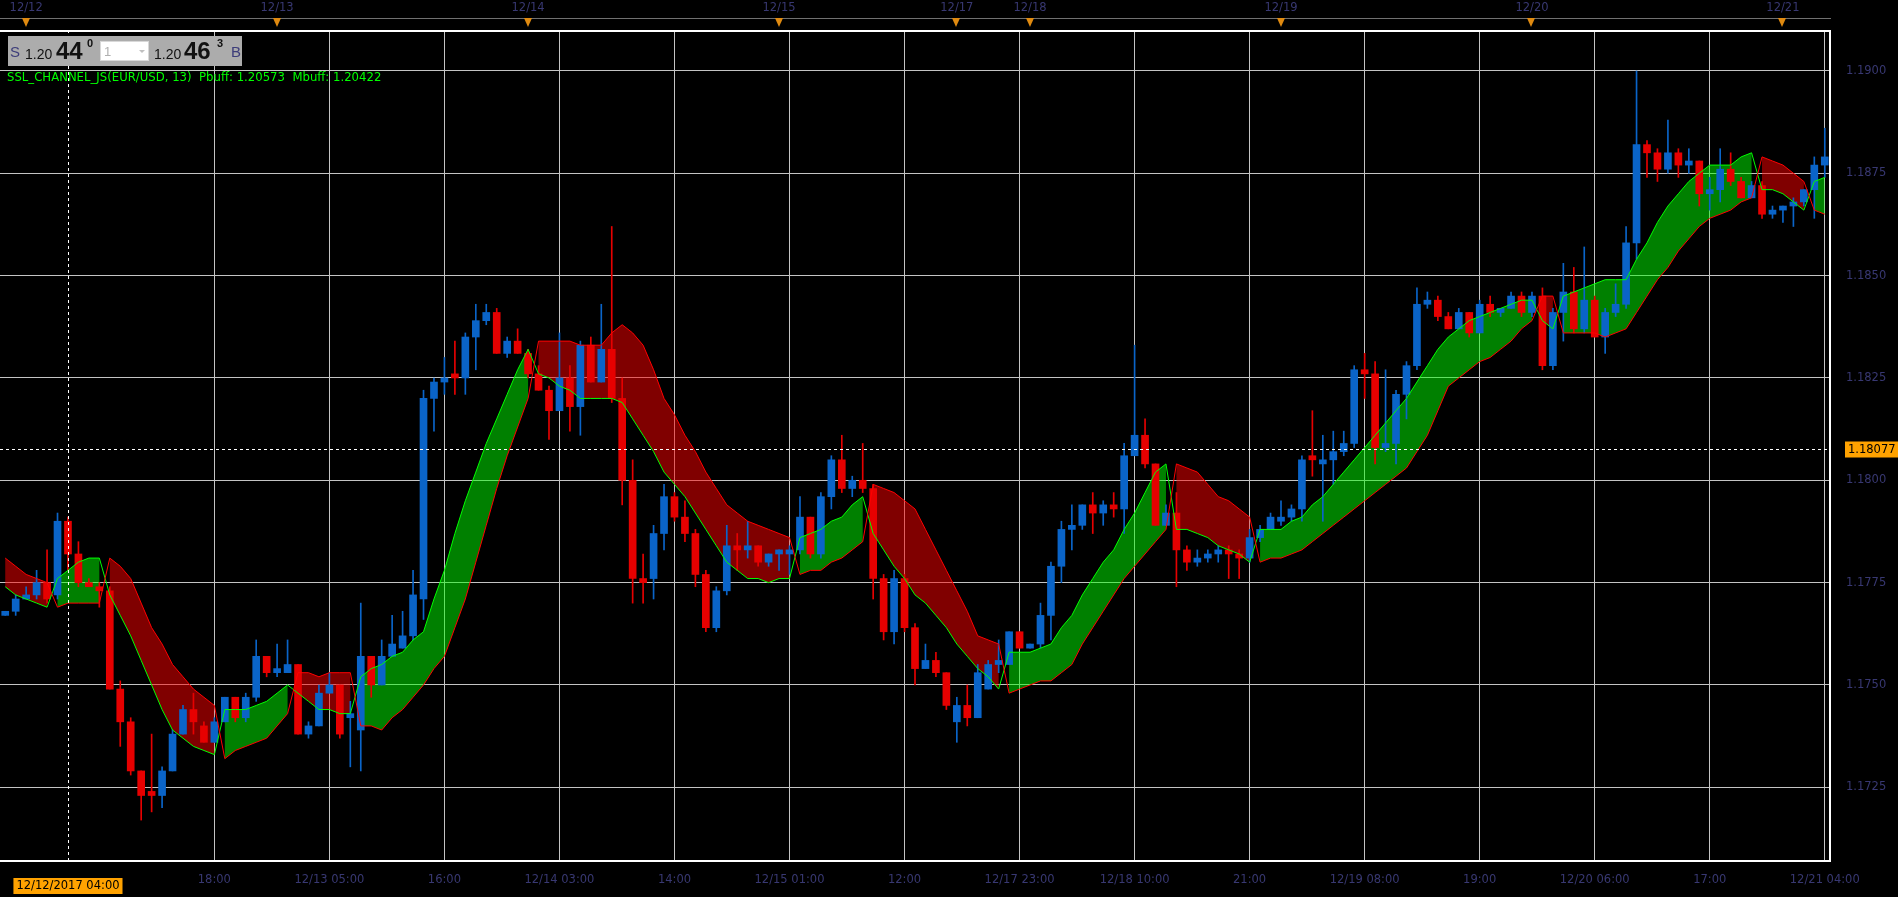 Image resolution: width=1898 pixels, height=897 pixels. I want to click on x-tick-label: 12/15 01:00, so click(789, 878).